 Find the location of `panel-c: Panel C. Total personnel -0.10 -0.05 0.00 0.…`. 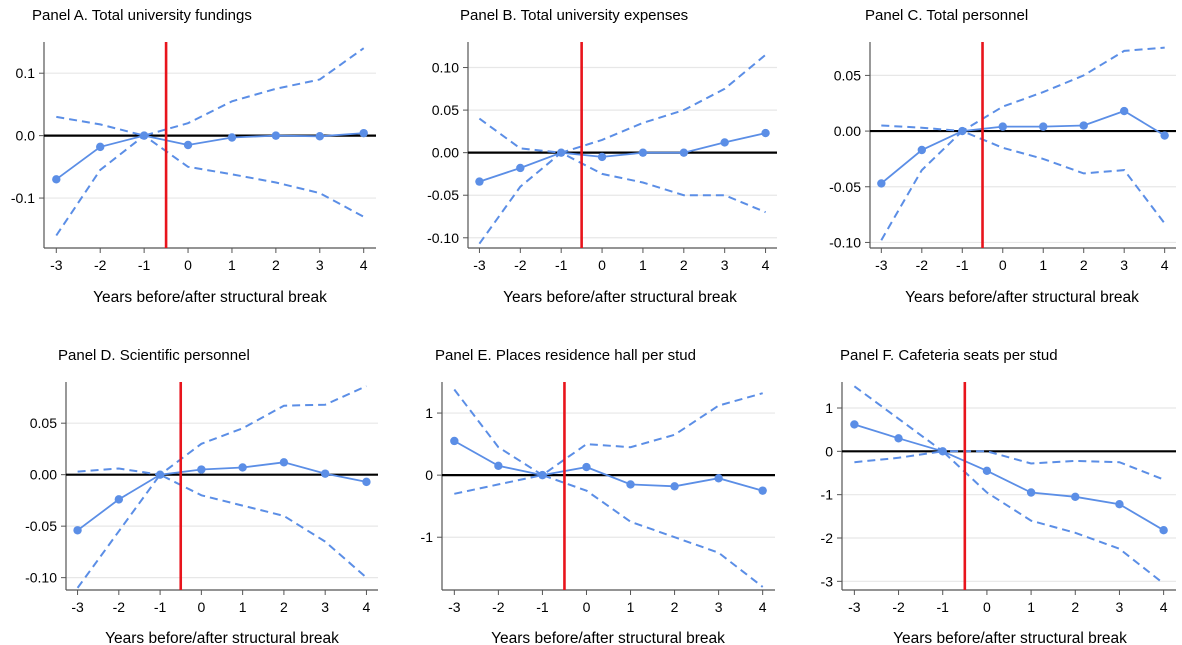

panel-c: Panel C. Total personnel -0.10 -0.05 0.00 0.… is located at coordinates (1002, 156).